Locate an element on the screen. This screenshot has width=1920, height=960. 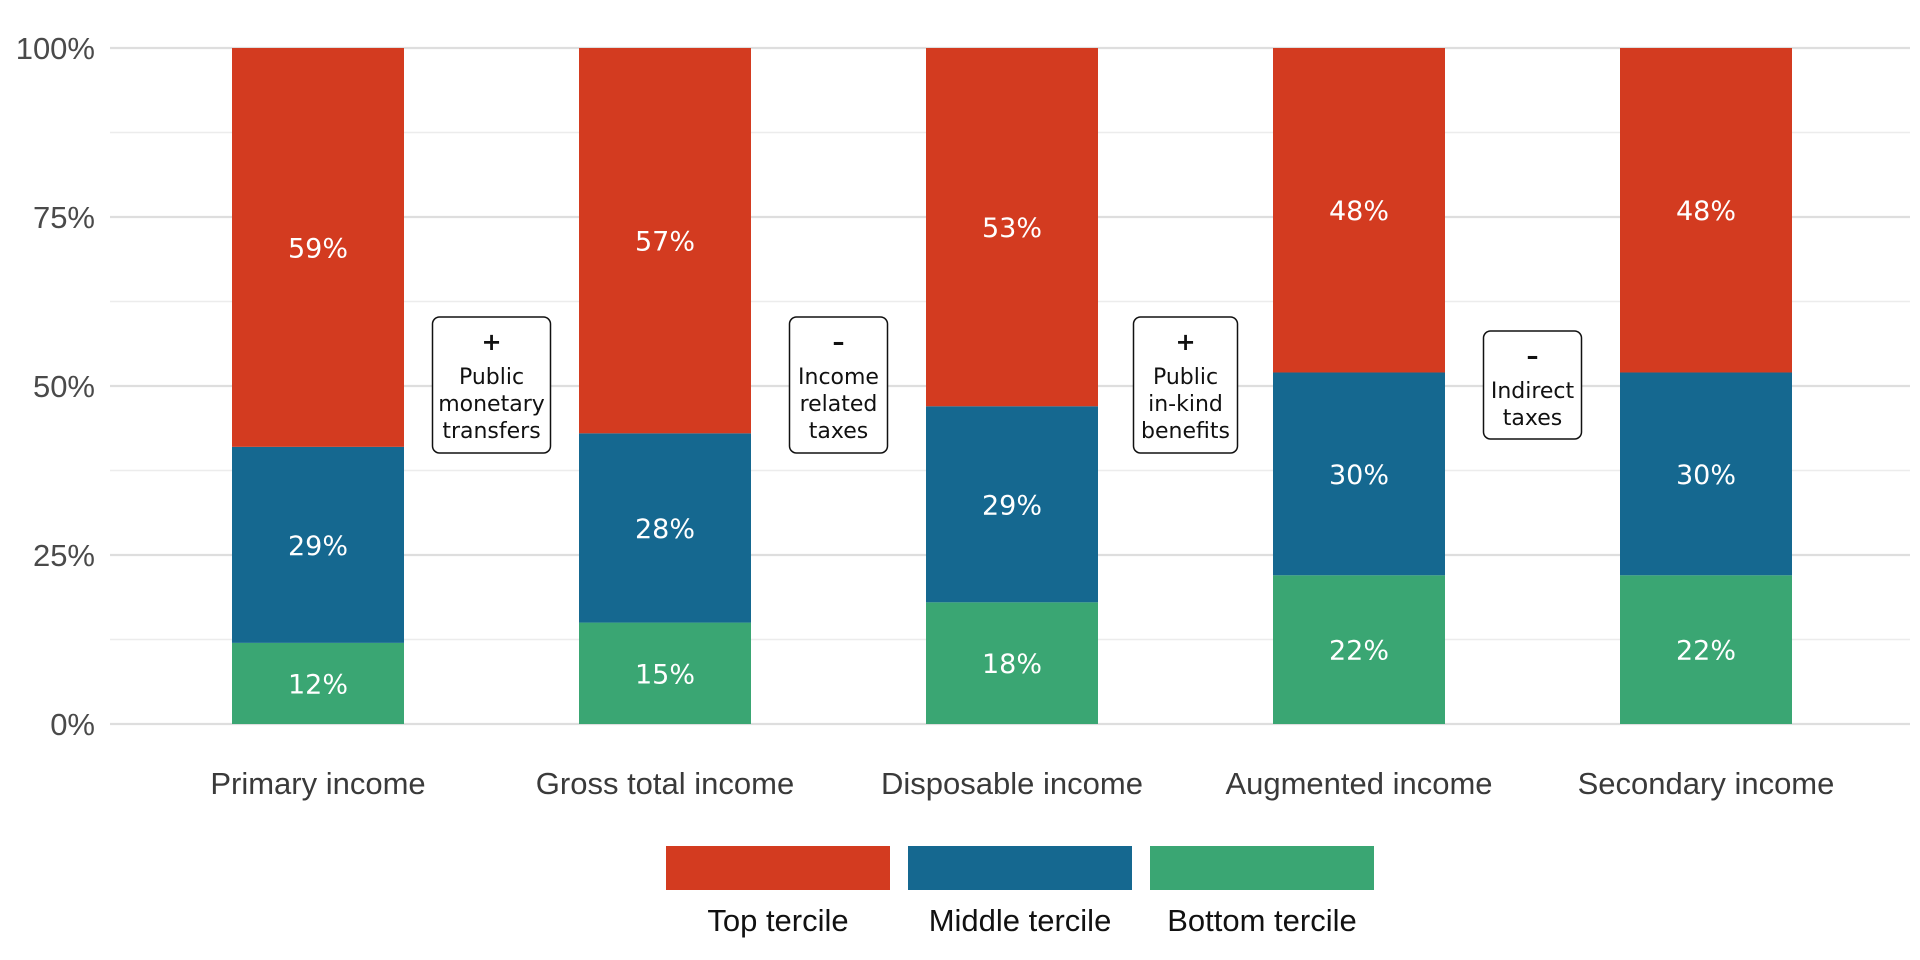
annotation-text: monetary is located at coordinates (491, 404).